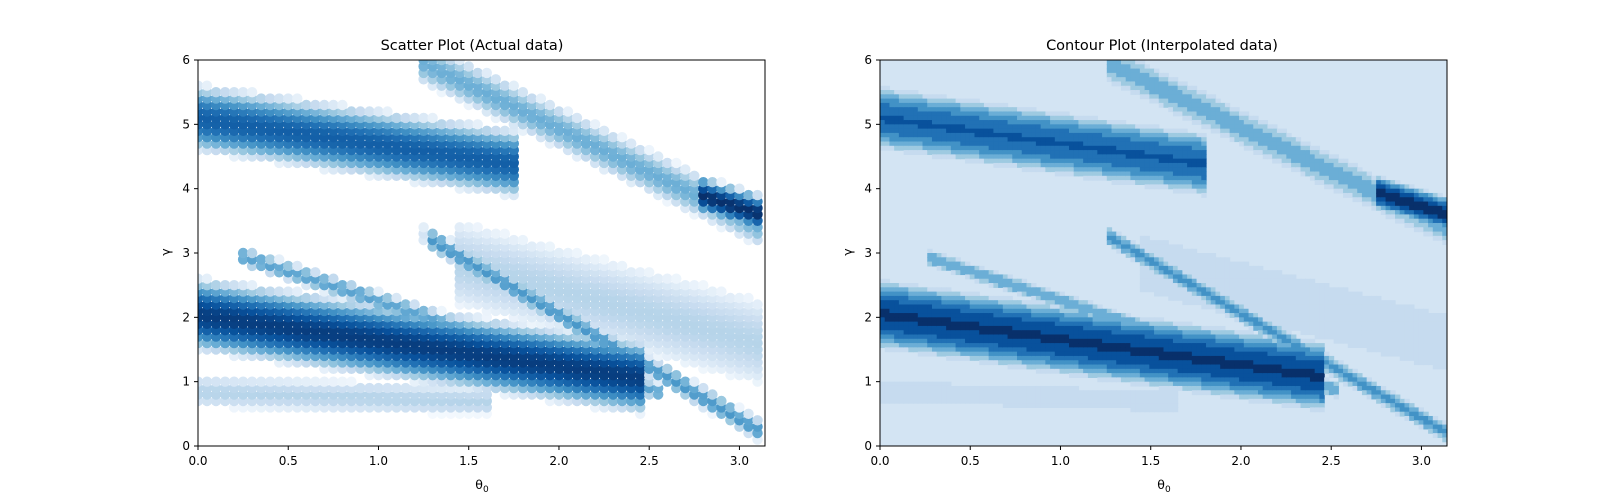 This screenshot has height=500, width=1600. Describe the element at coordinates (739, 461) in the screenshot. I see `x-tick-label: 3.0` at that location.